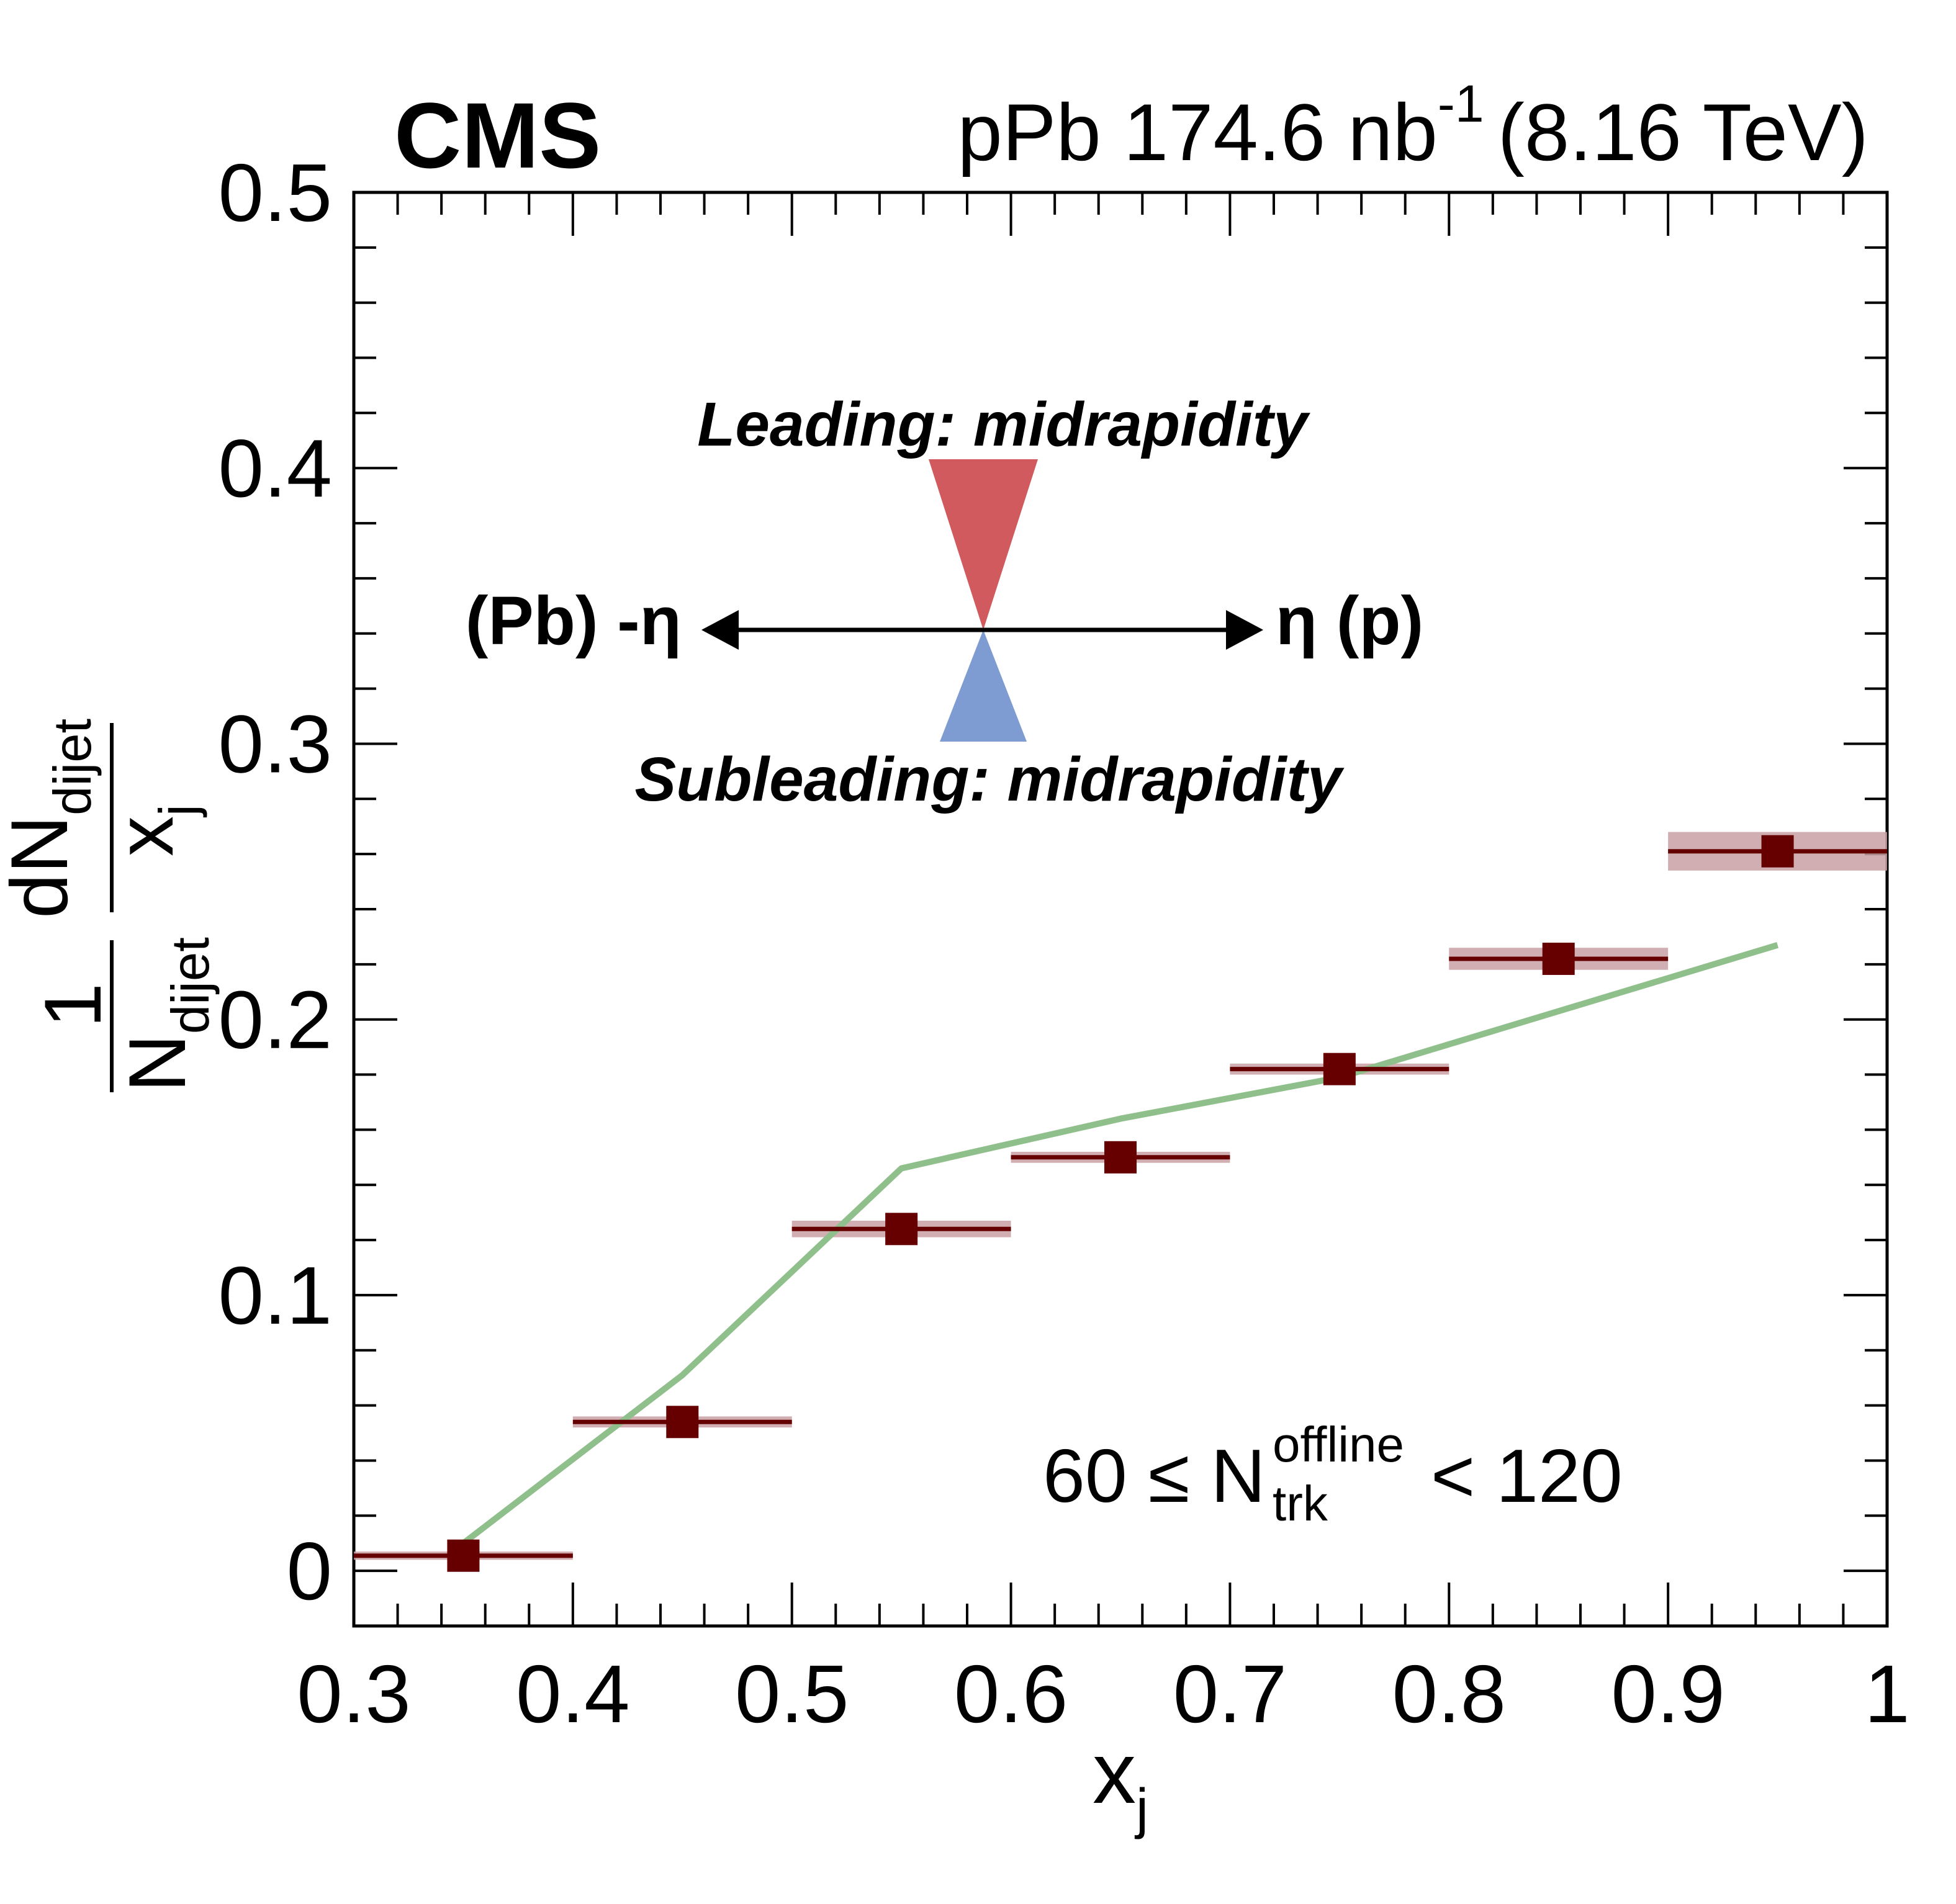 Image resolution: width=1956 pixels, height=1904 pixels. I want to click on y-title-denominator: Ndijet, so click(166, 1015).